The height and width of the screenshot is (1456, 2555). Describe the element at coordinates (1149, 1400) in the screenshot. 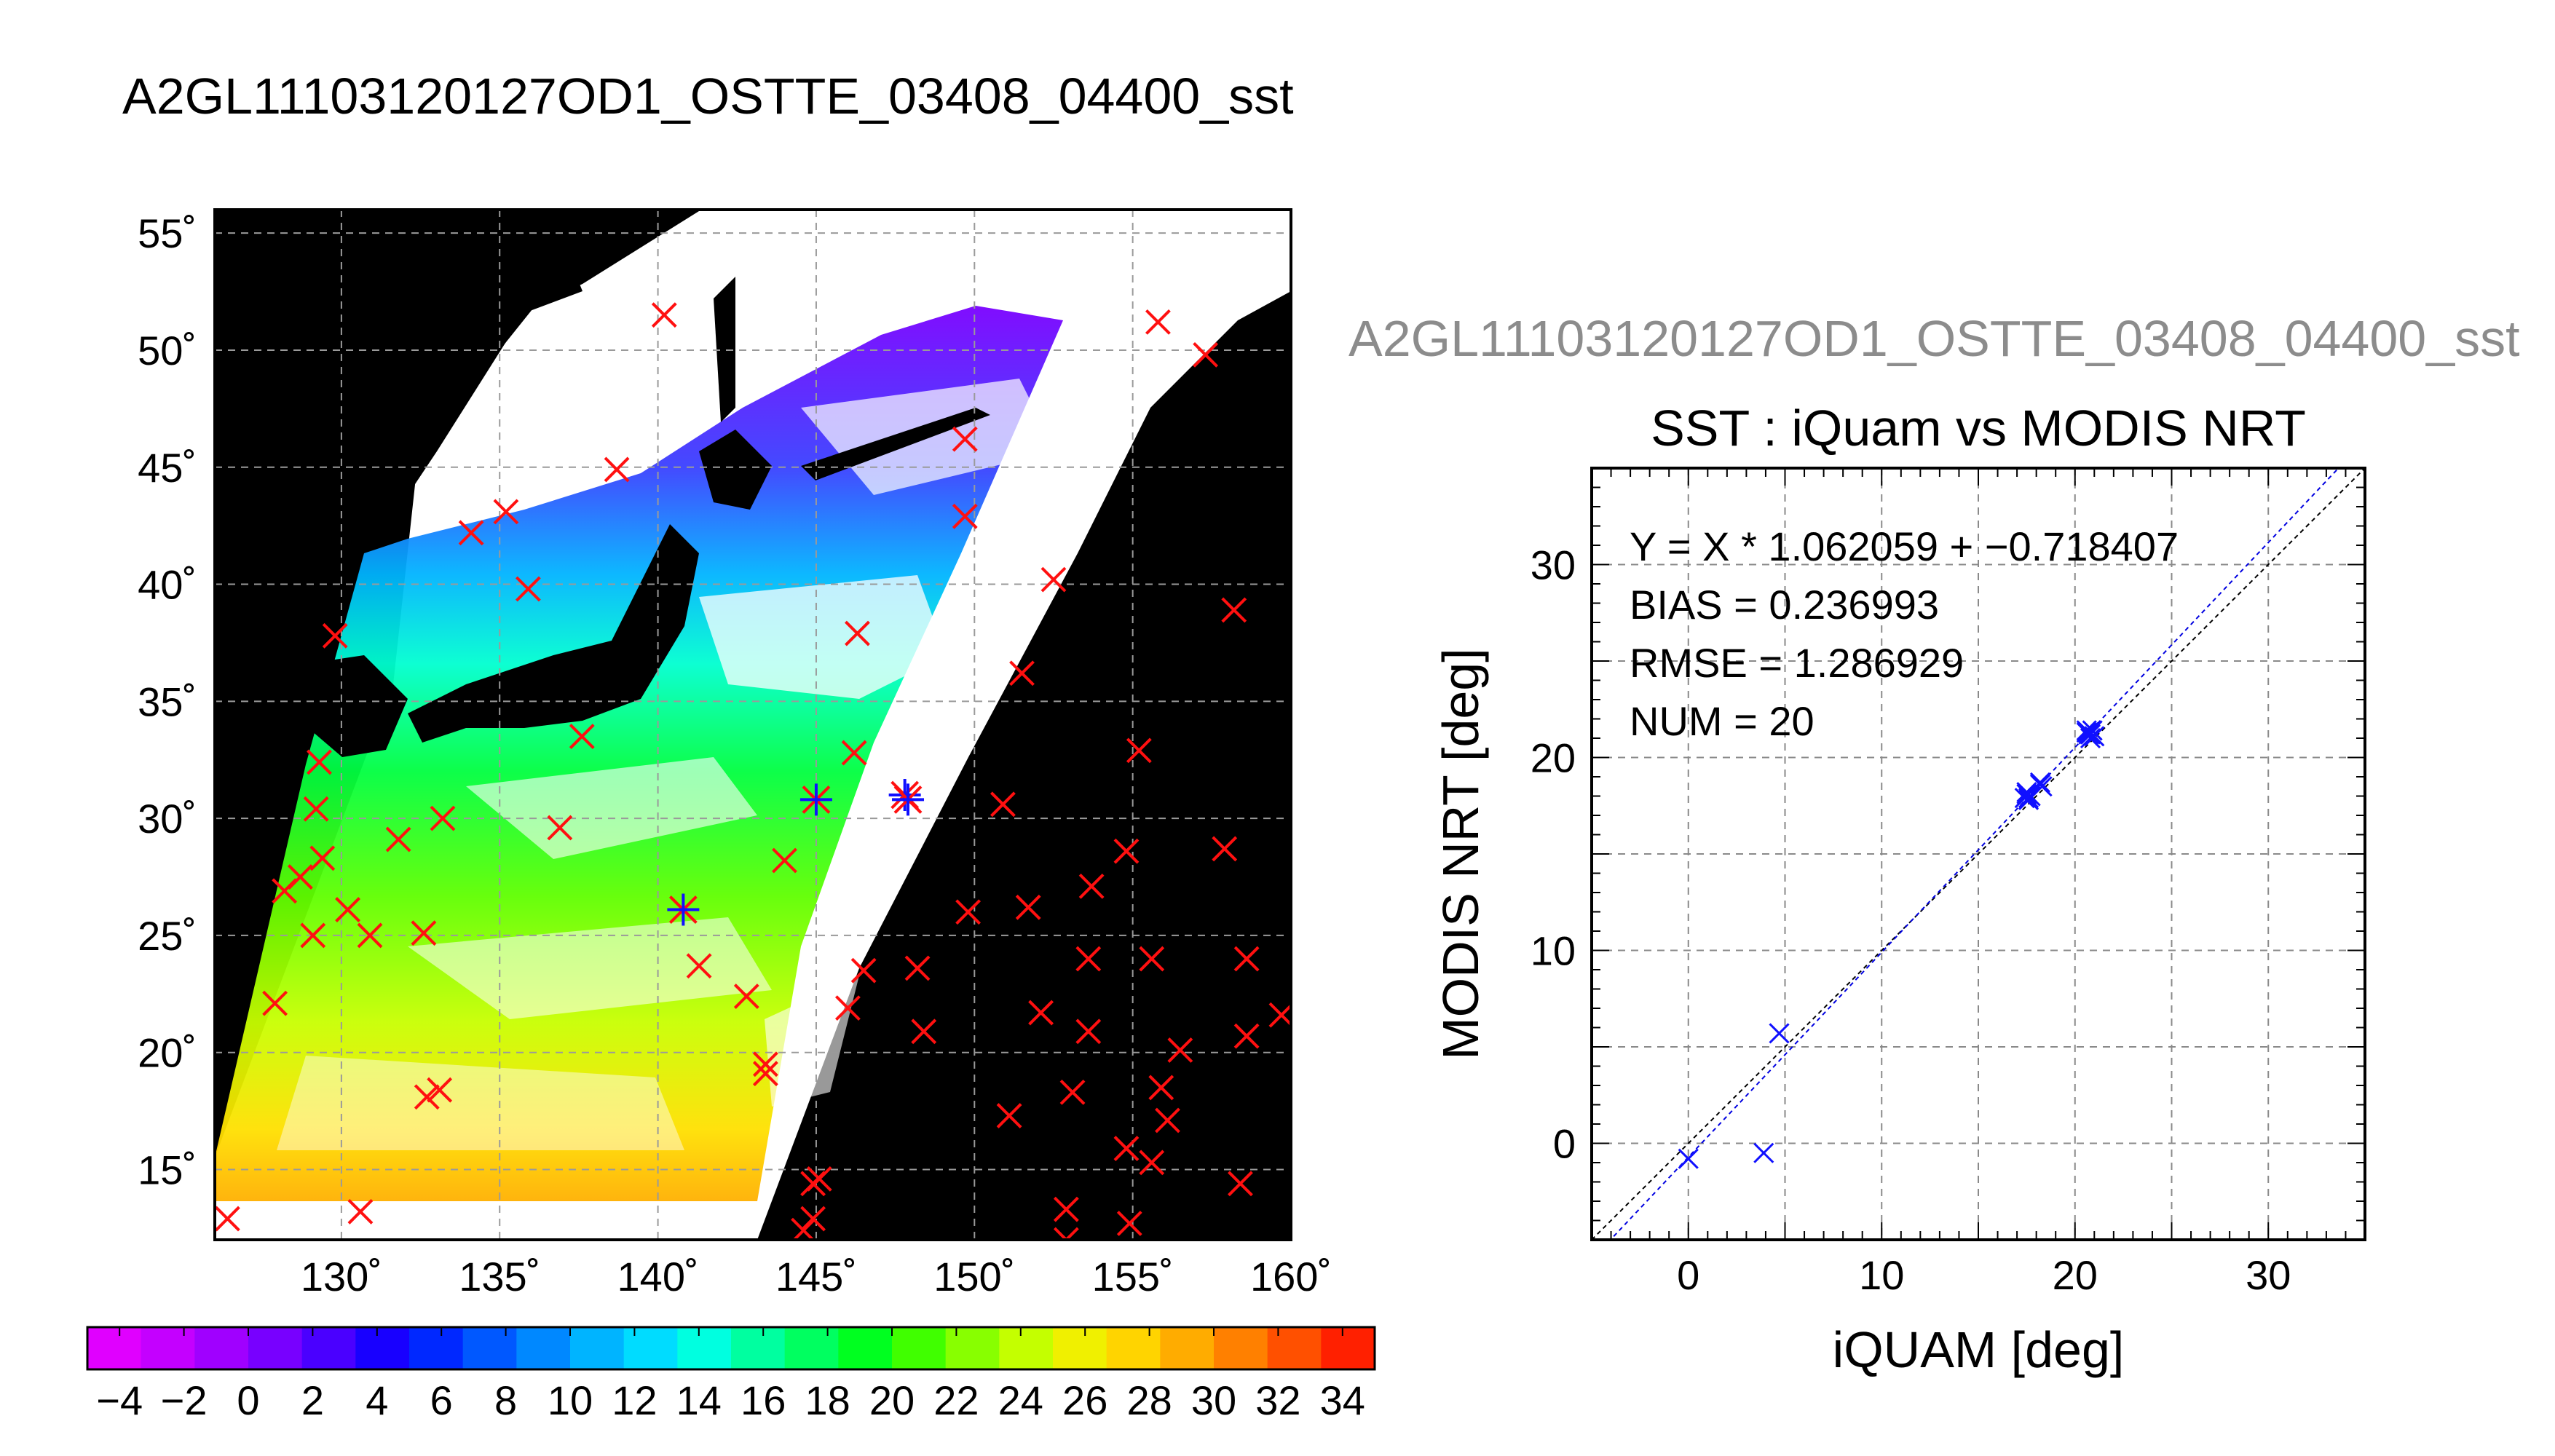

I see `colorbar-tick-label: 28` at that location.